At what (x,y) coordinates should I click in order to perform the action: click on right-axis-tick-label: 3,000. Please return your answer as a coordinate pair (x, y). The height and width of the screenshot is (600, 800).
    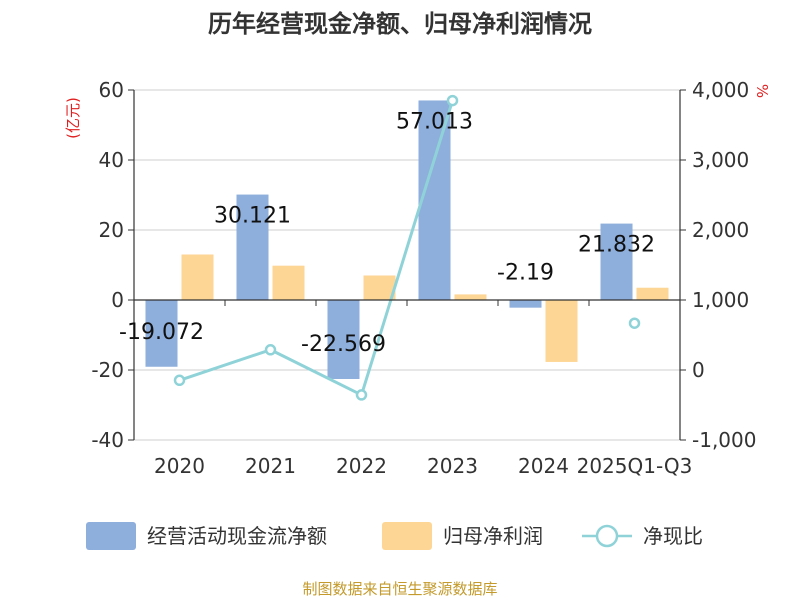
    Looking at the image, I should click on (720, 160).